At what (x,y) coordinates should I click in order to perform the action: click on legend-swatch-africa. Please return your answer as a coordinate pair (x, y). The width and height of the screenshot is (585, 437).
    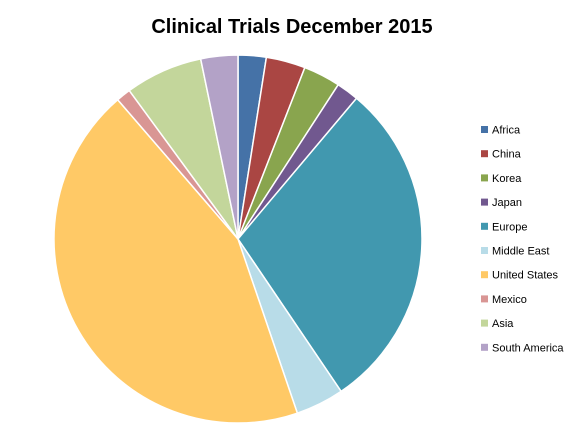
    Looking at the image, I should click on (484, 129).